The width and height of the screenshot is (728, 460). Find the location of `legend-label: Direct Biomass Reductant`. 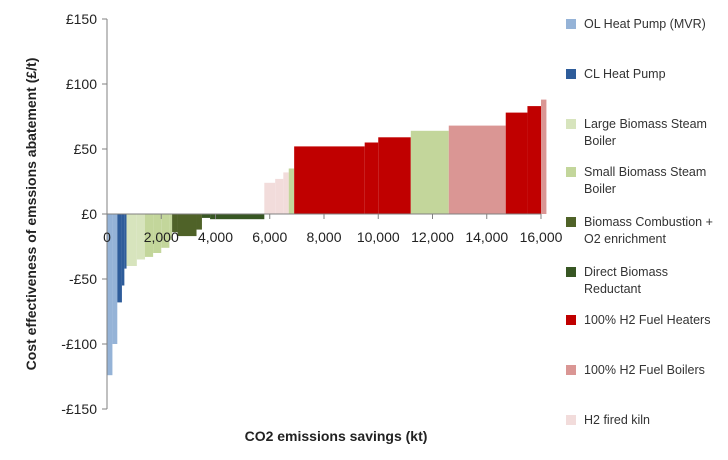

legend-label: Direct Biomass Reductant is located at coordinates (626, 280).